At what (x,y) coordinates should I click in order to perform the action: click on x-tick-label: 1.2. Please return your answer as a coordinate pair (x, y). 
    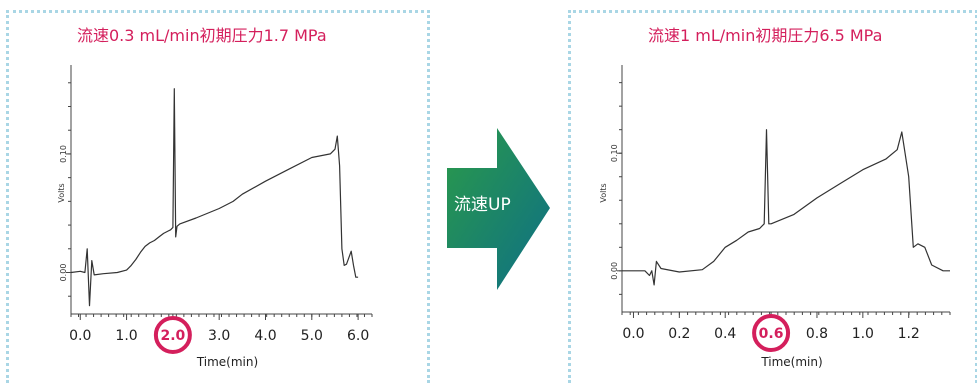
    Looking at the image, I should click on (909, 334).